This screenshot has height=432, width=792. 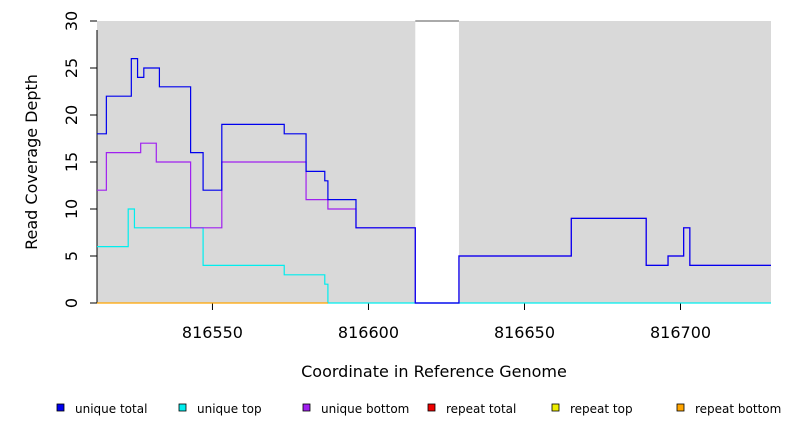 I want to click on y-tick-label: 30, so click(x=71, y=21).